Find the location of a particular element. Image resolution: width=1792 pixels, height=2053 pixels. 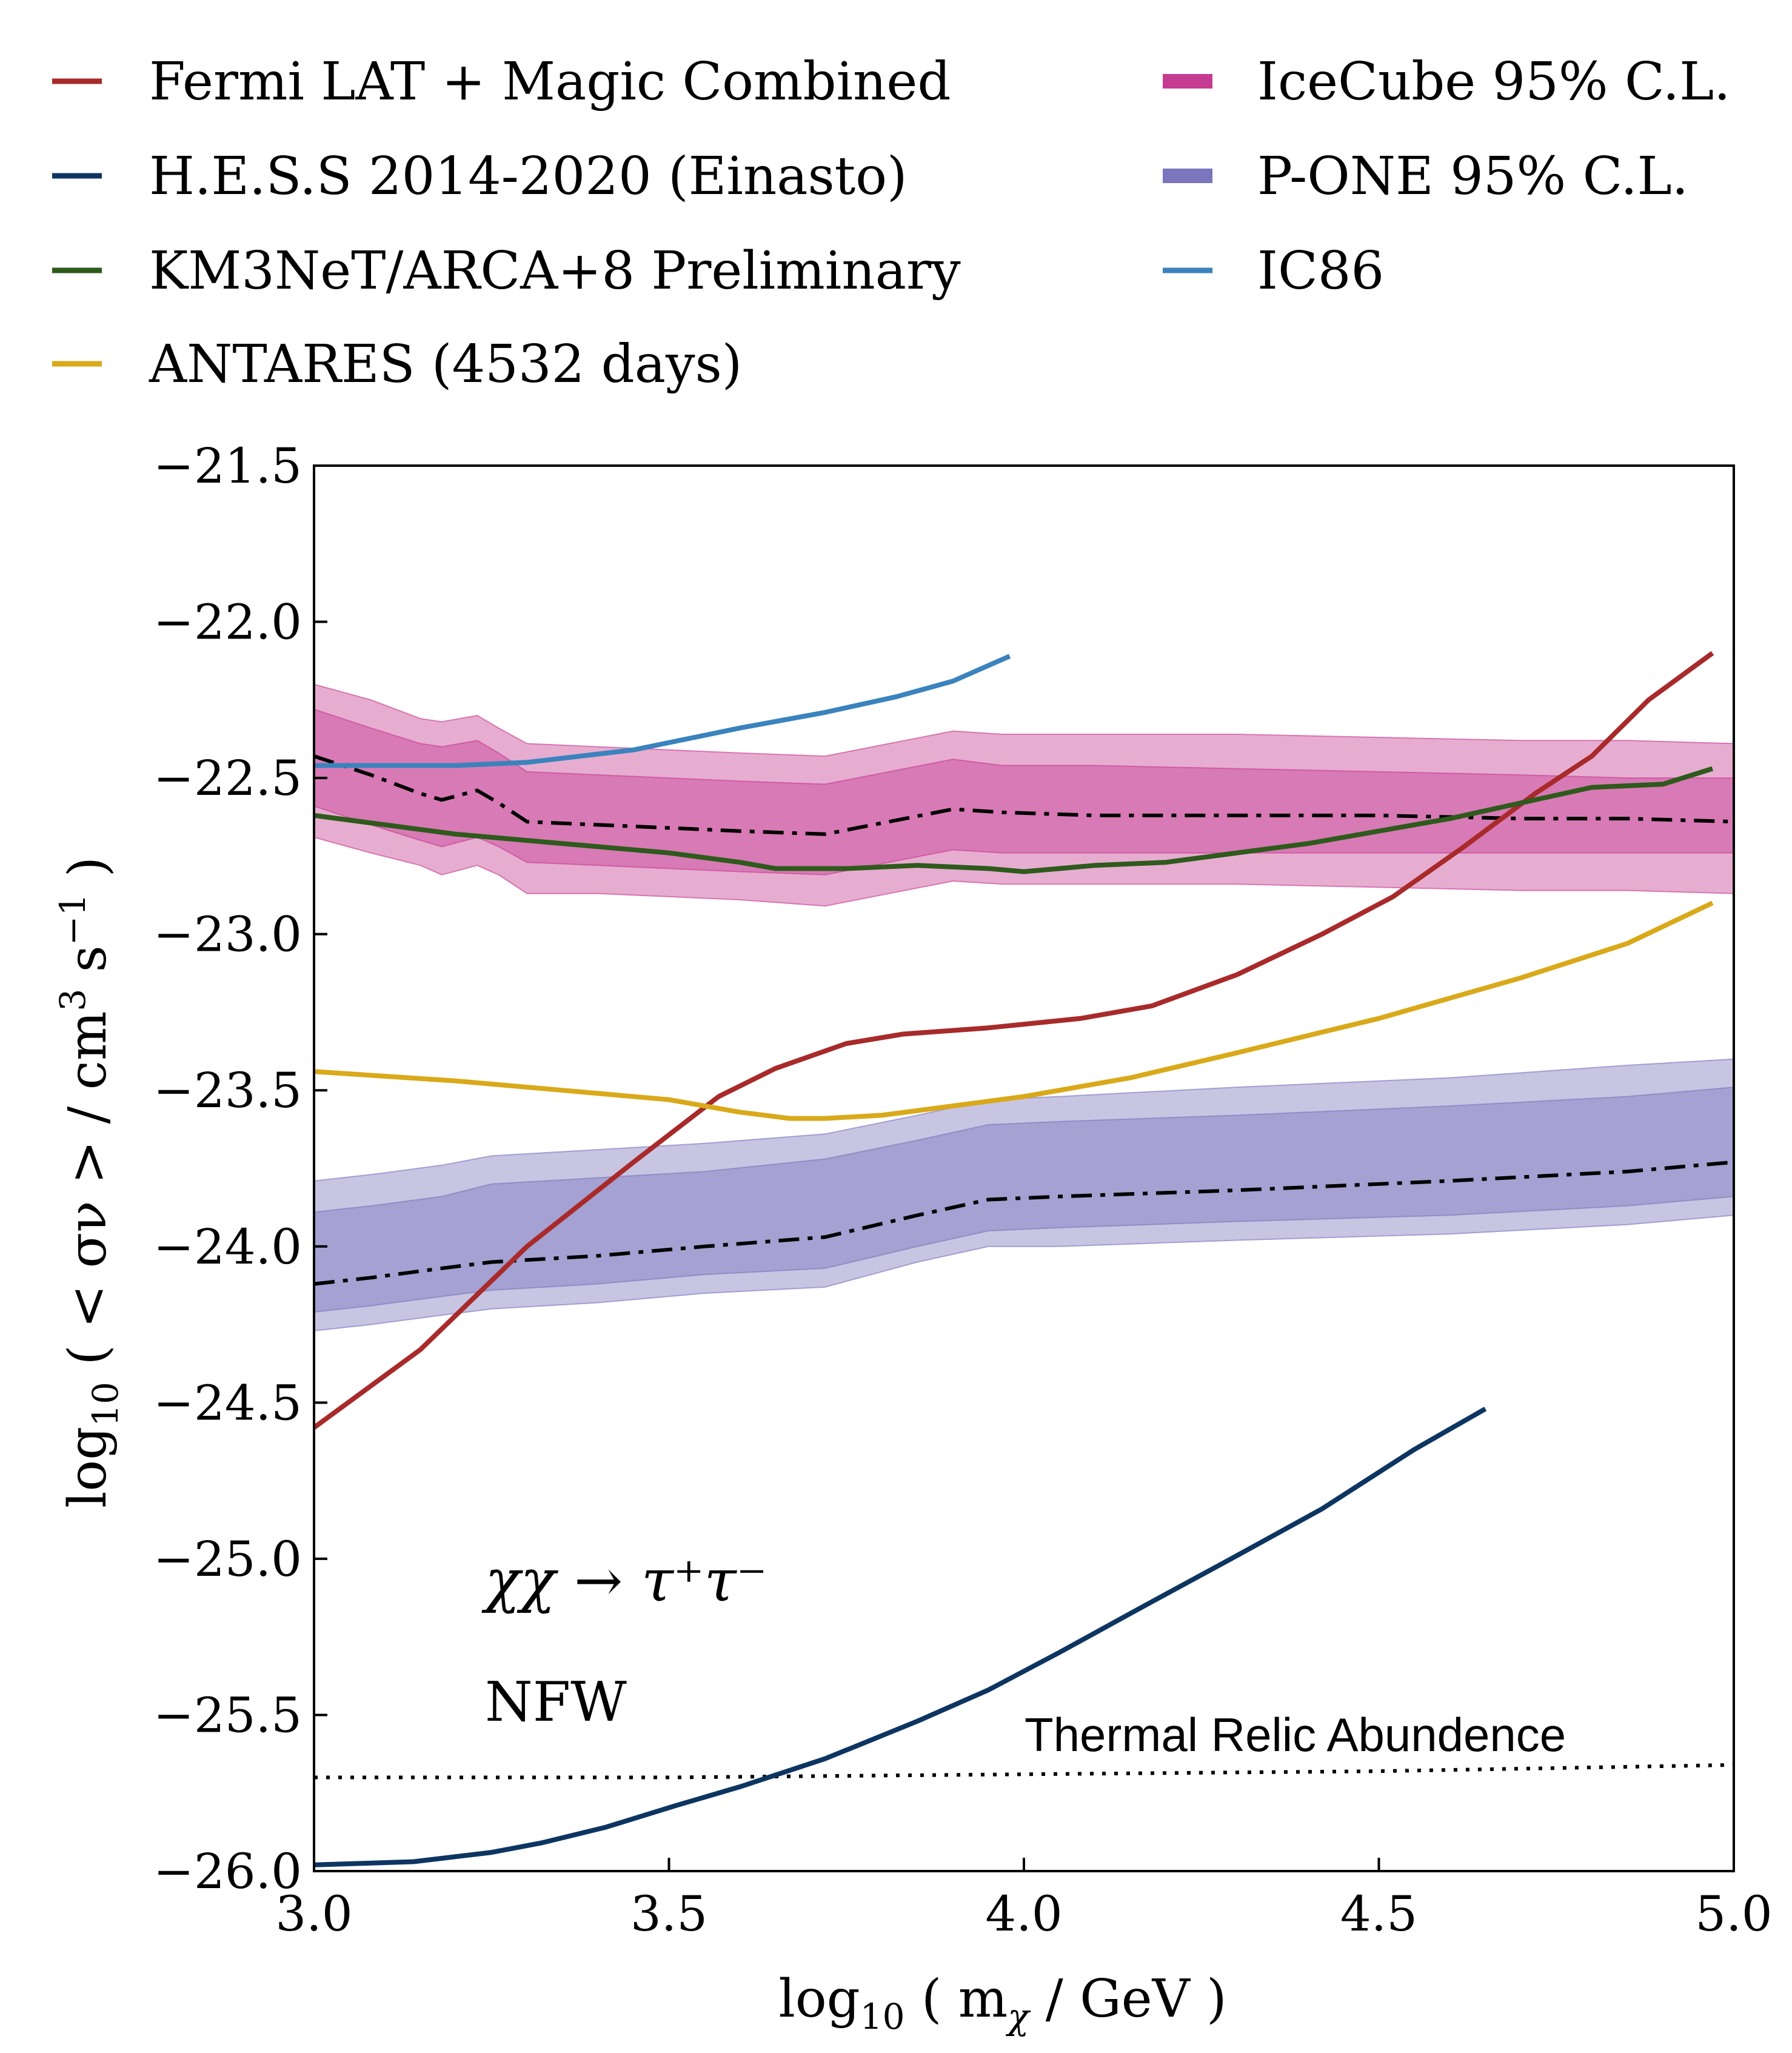

y-tick-label: −22.5 is located at coordinates (227, 778).